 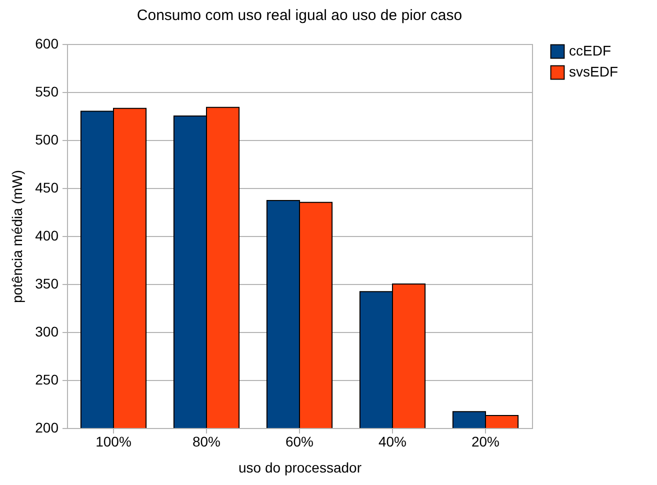 I want to click on chart-title: Consumo com uso real igual ao uso de pior caso, so click(x=299, y=15).